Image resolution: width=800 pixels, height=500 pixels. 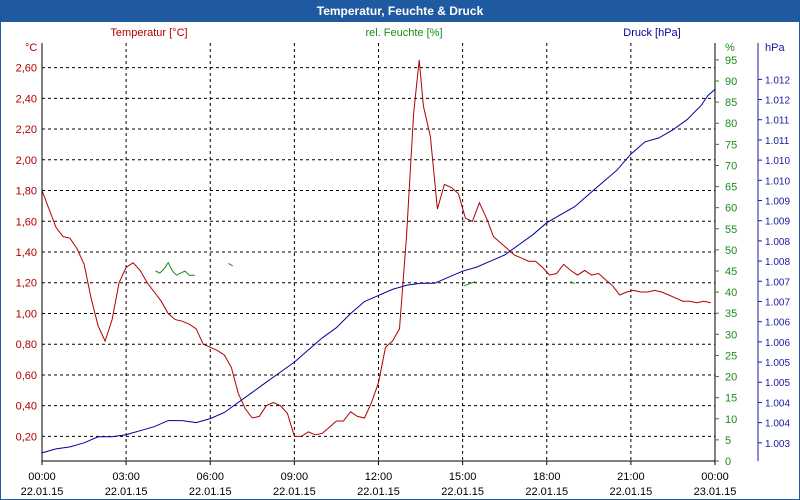 I want to click on x-tick-time-label: 21:00, so click(x=631, y=477).